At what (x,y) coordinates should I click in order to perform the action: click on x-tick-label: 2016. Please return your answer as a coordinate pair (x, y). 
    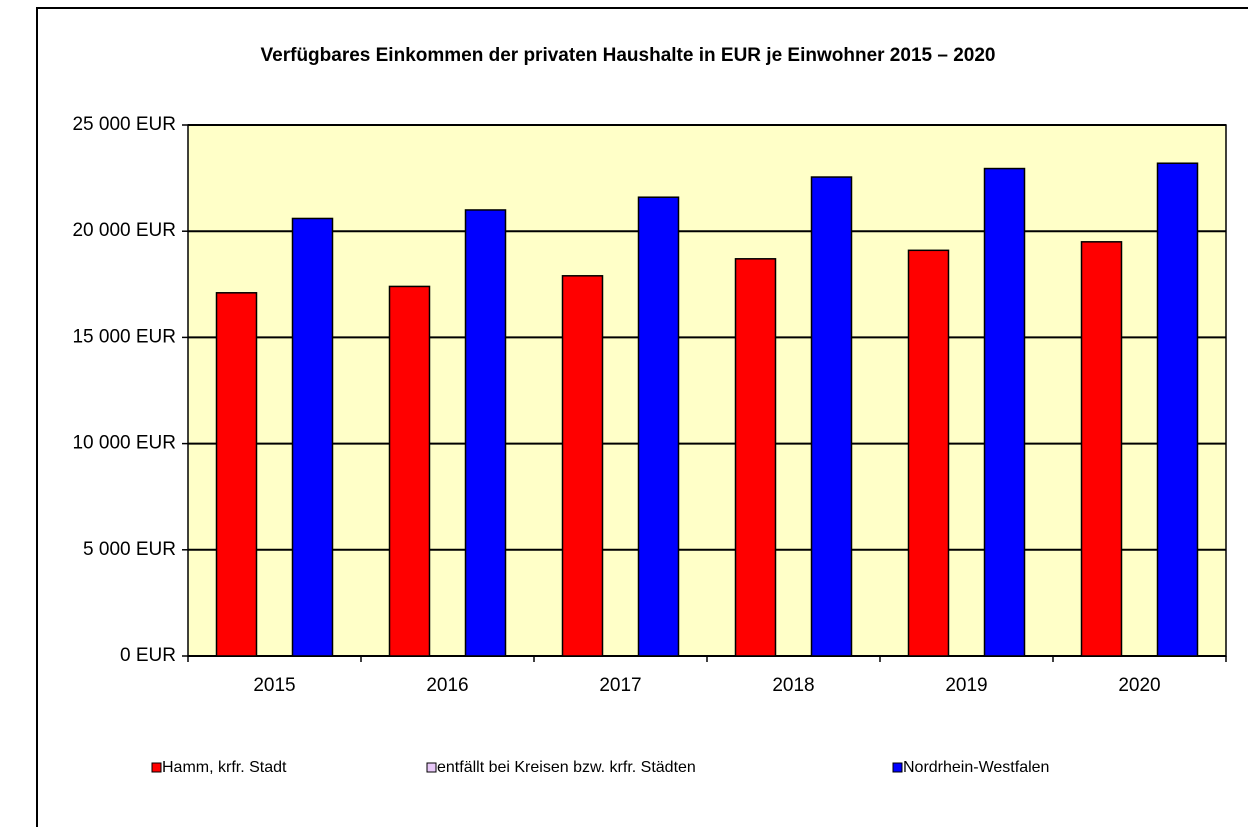
    Looking at the image, I should click on (447, 685).